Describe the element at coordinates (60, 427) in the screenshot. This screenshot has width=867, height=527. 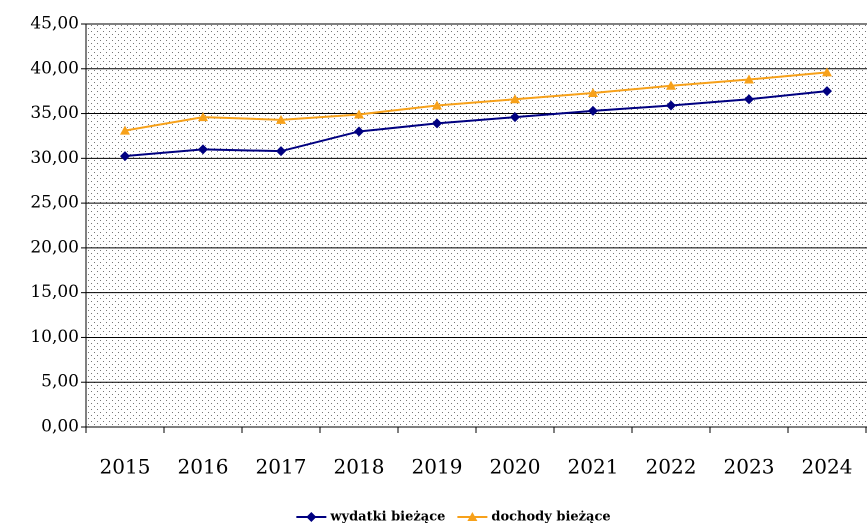
I see `y-tick-label: 0,00` at that location.